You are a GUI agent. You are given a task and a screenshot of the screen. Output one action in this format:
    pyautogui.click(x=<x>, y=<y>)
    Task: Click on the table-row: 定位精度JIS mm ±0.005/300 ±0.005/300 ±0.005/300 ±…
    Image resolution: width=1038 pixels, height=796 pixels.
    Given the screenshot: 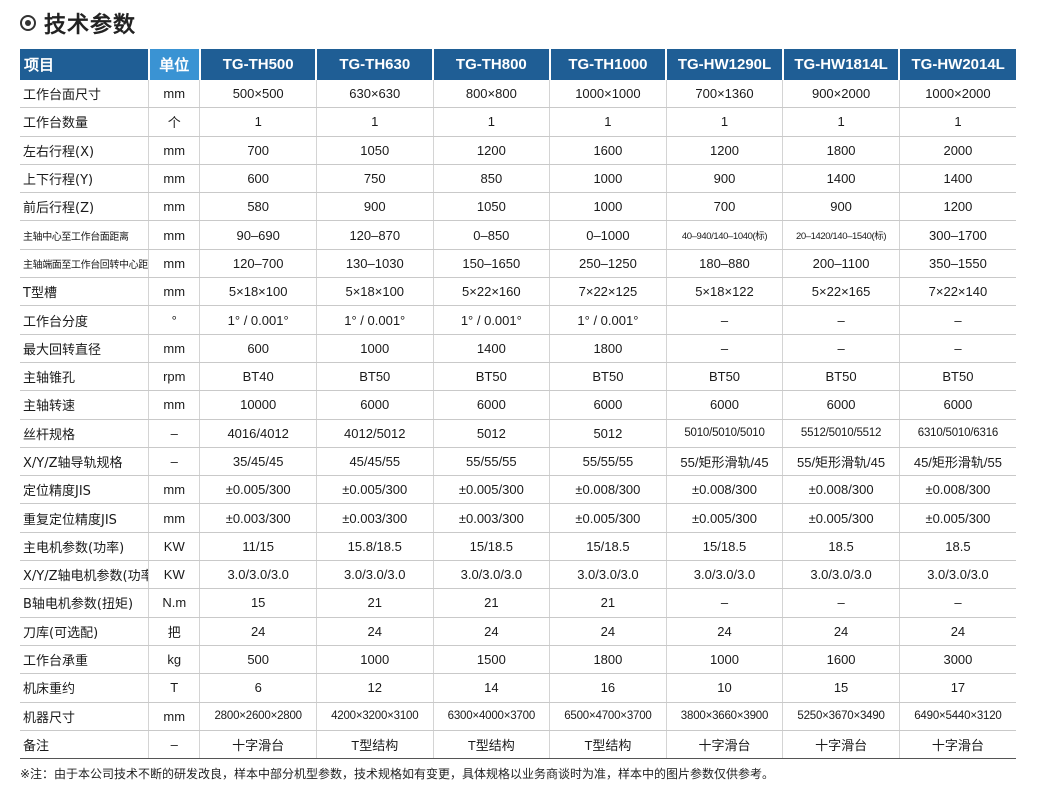 What is the action you would take?
    pyautogui.click(x=518, y=490)
    